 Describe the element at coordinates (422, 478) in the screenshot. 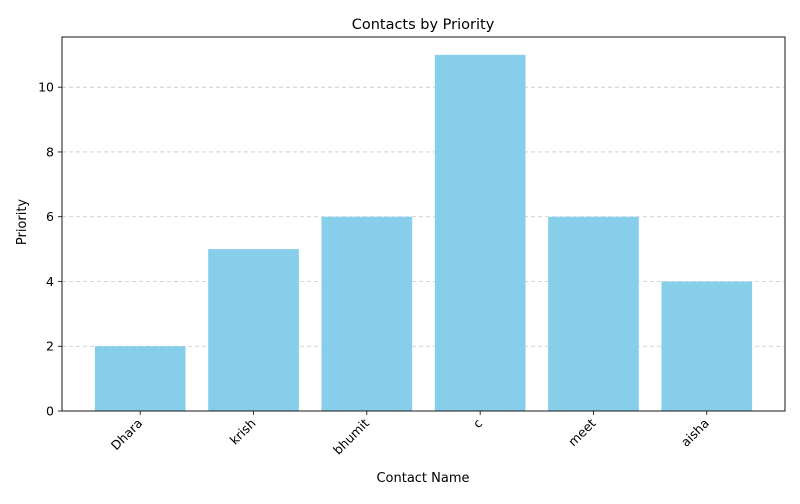

I see `x-axis-label: Contact Name` at that location.